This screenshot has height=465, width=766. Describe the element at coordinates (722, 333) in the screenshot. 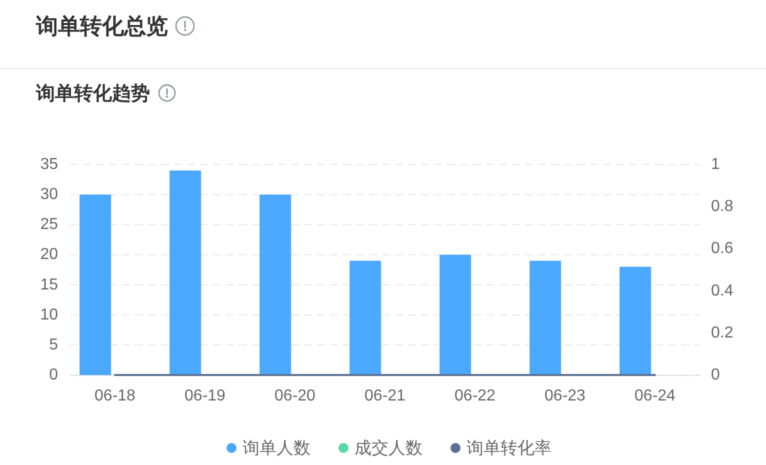

I see `y2-tick-label: 0.2` at that location.